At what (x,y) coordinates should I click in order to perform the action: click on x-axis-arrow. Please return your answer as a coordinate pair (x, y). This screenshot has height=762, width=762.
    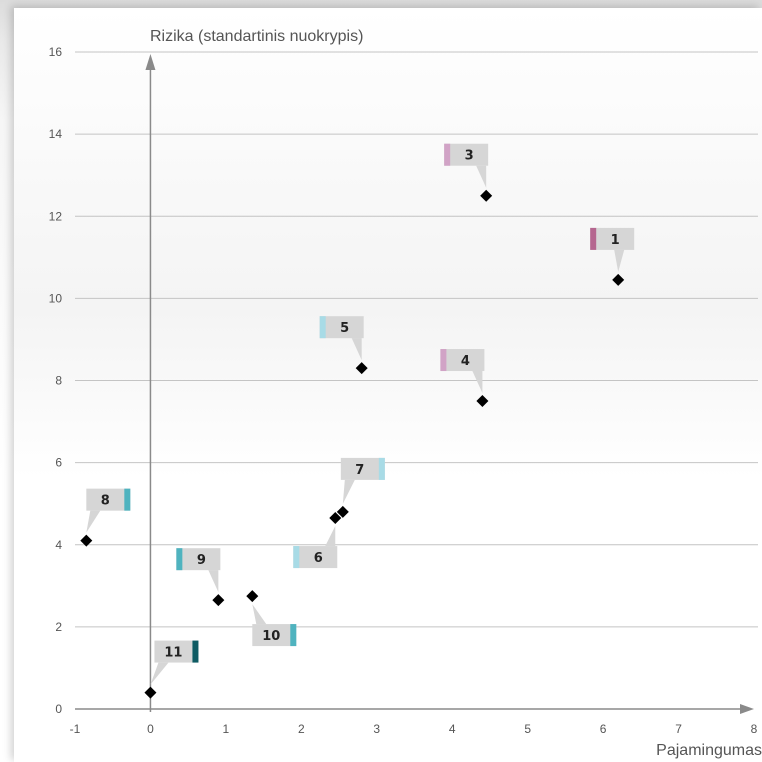
    Looking at the image, I should click on (747, 709).